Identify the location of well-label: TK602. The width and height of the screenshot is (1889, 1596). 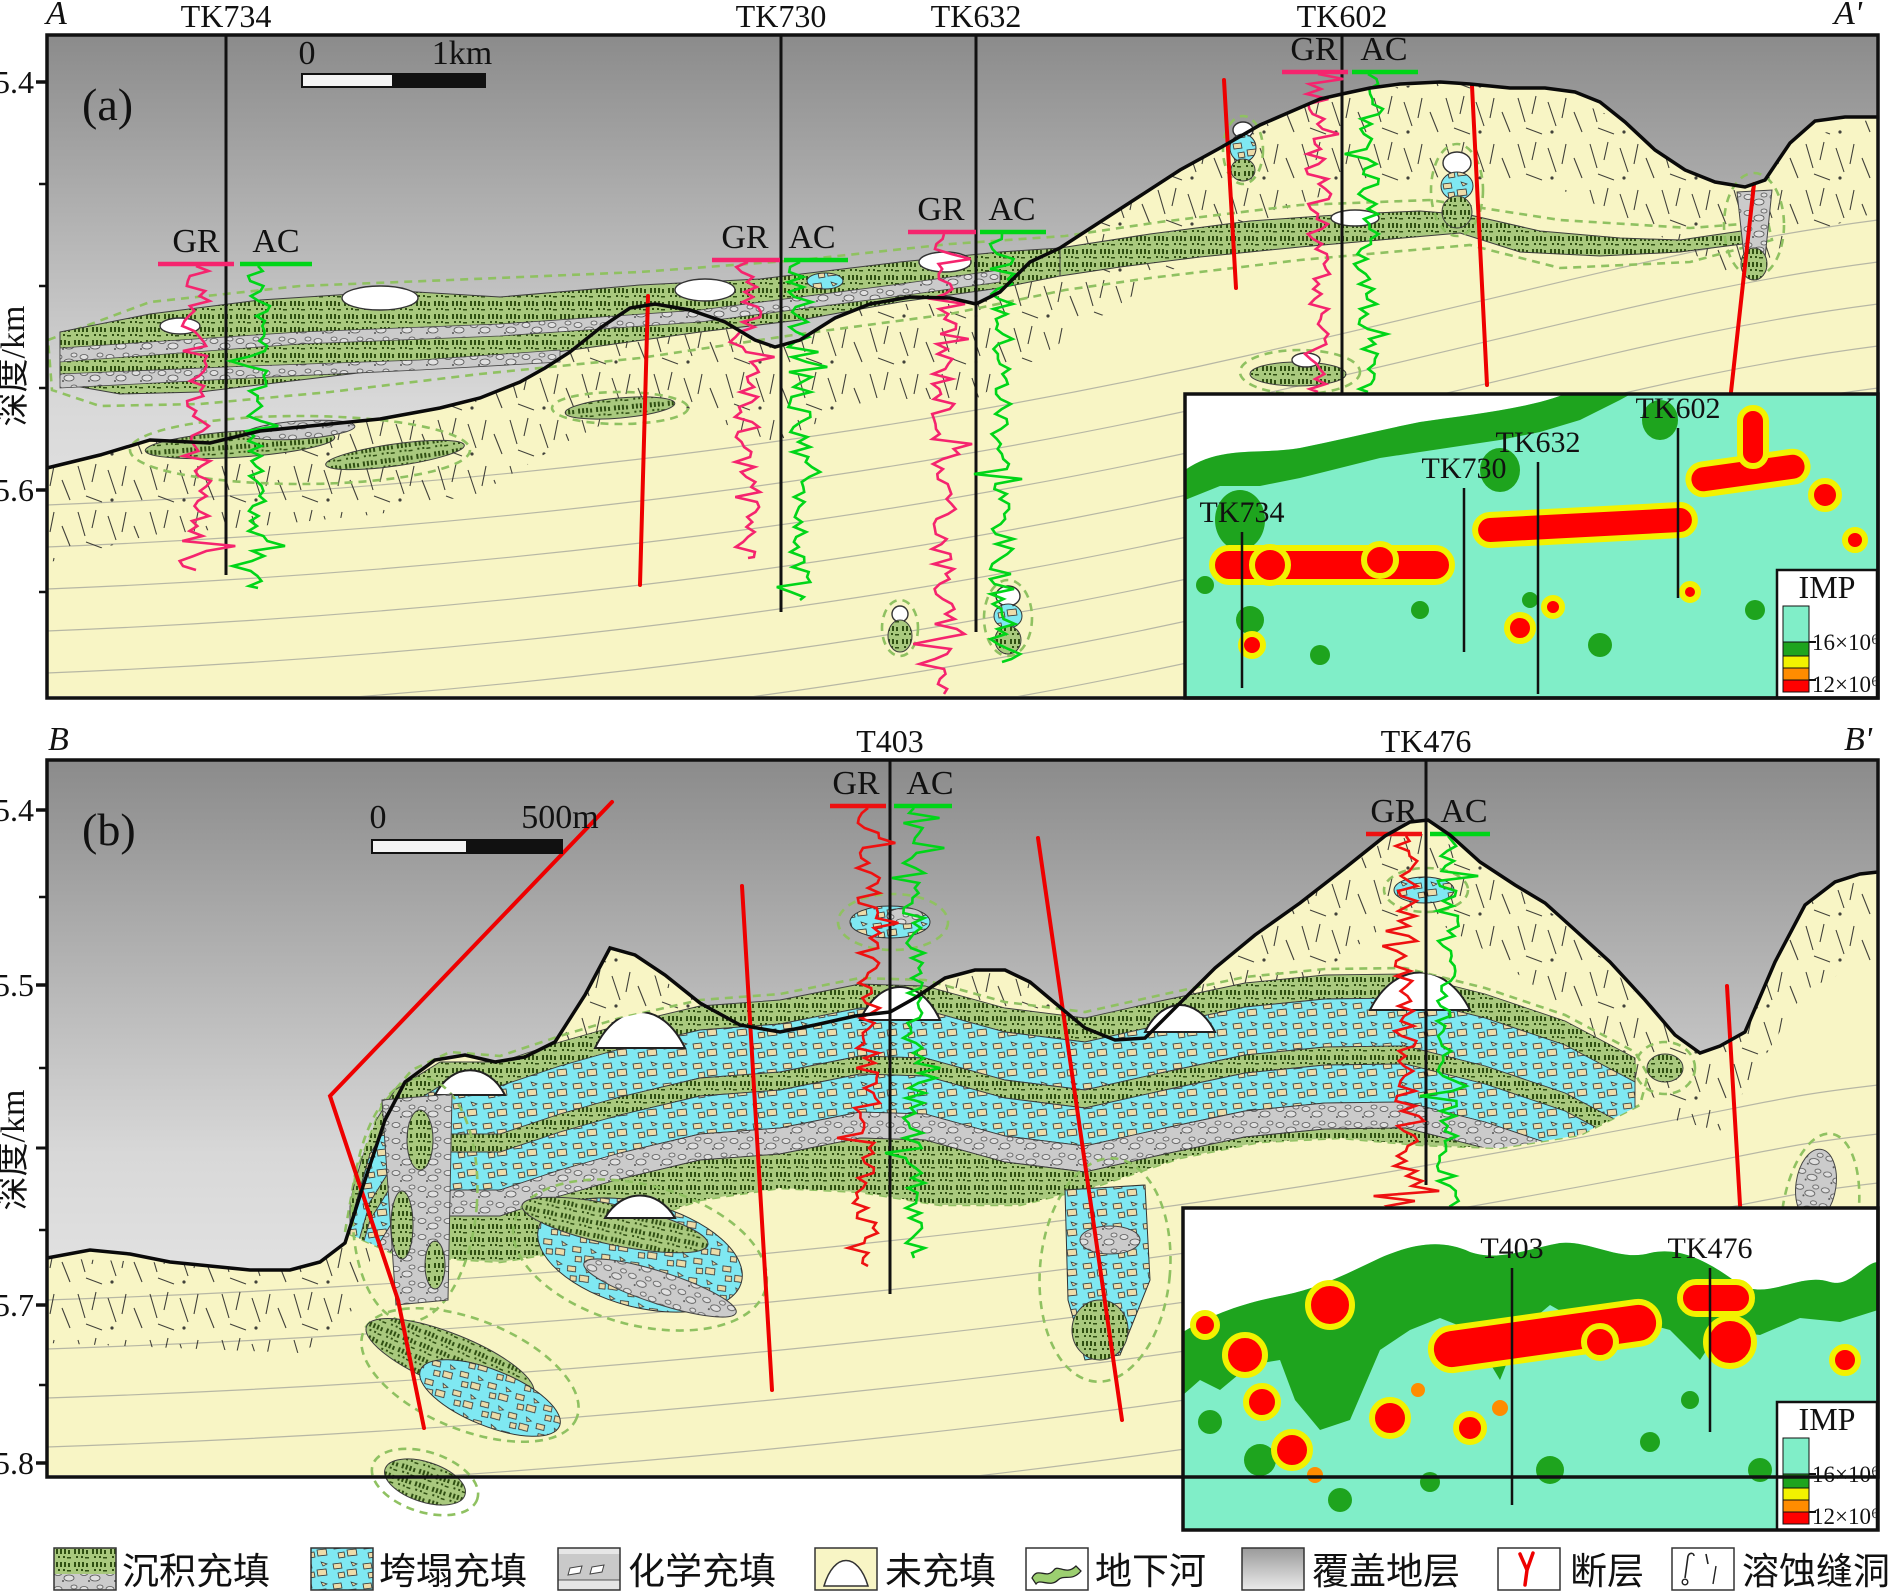
(1342, 17).